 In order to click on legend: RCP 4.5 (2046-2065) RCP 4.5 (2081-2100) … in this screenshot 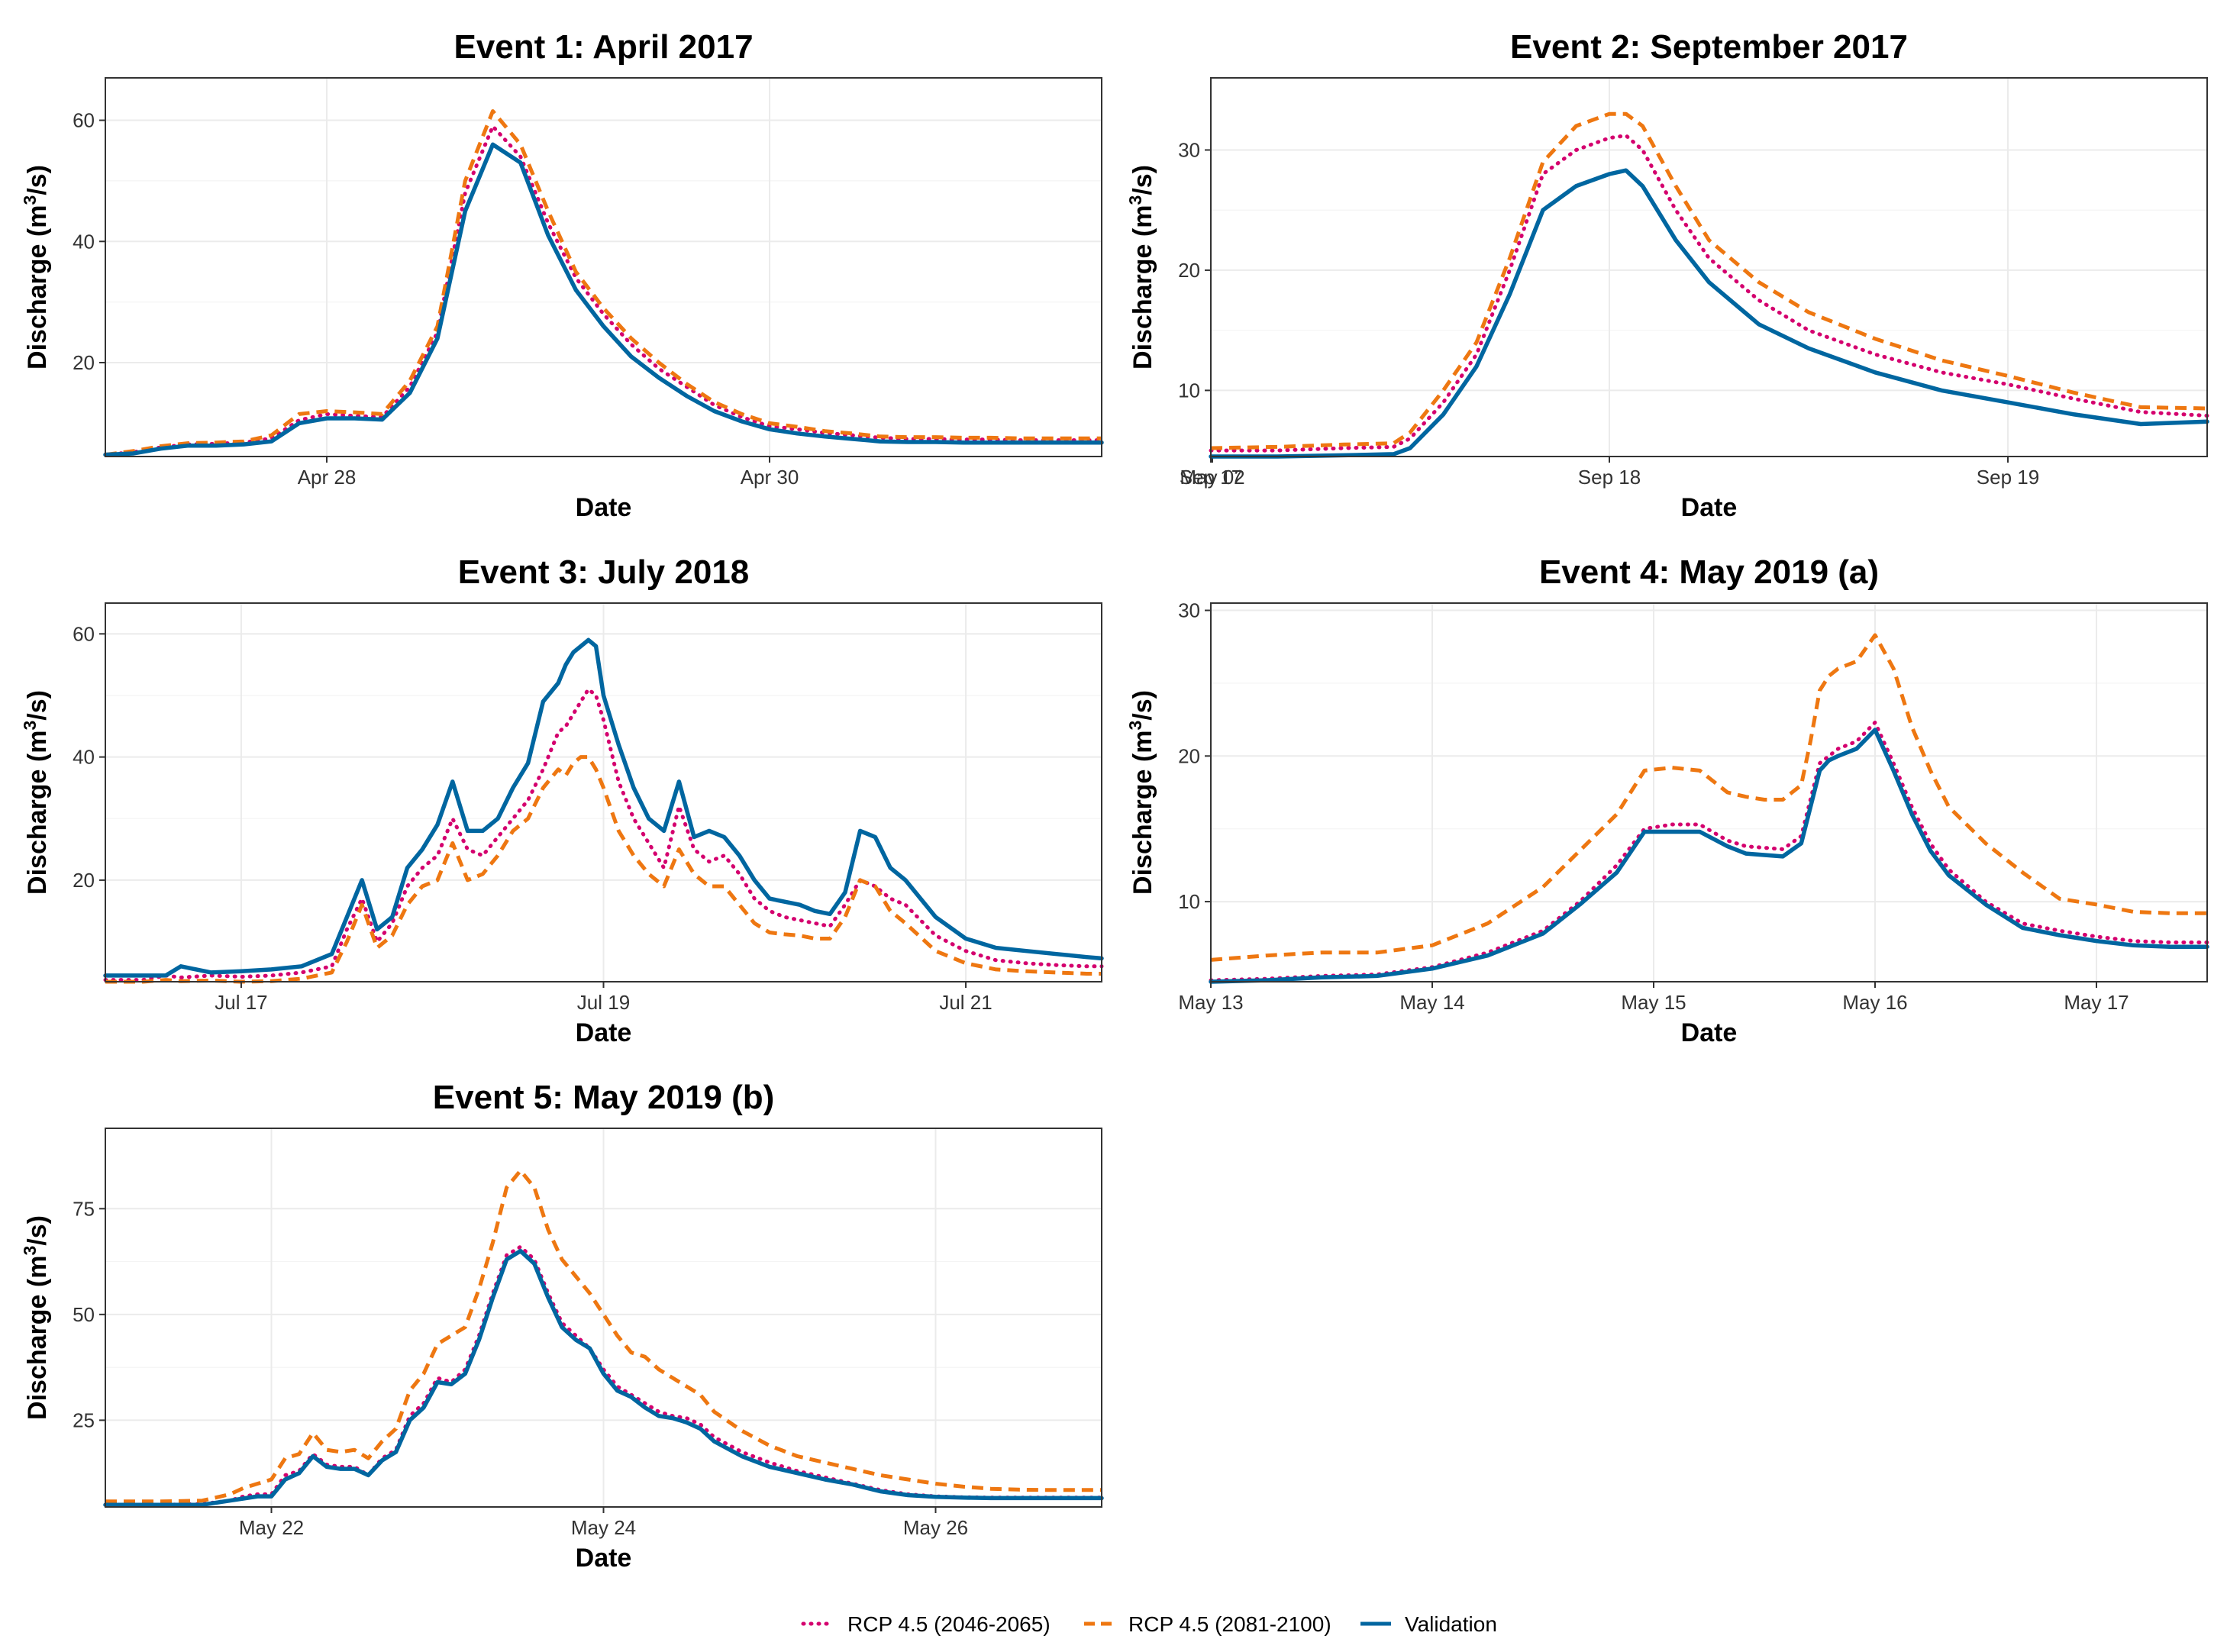, I will do `click(1149, 1624)`.